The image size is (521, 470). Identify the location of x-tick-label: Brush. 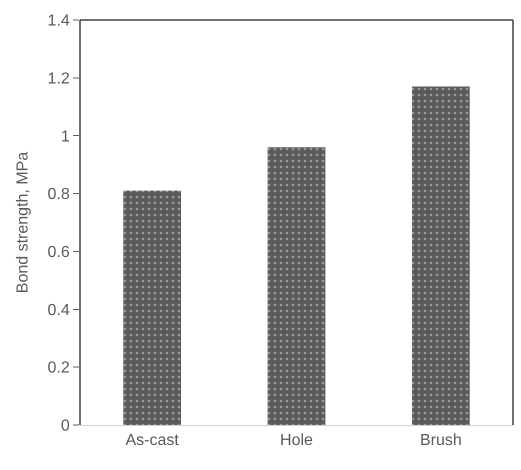
(441, 441).